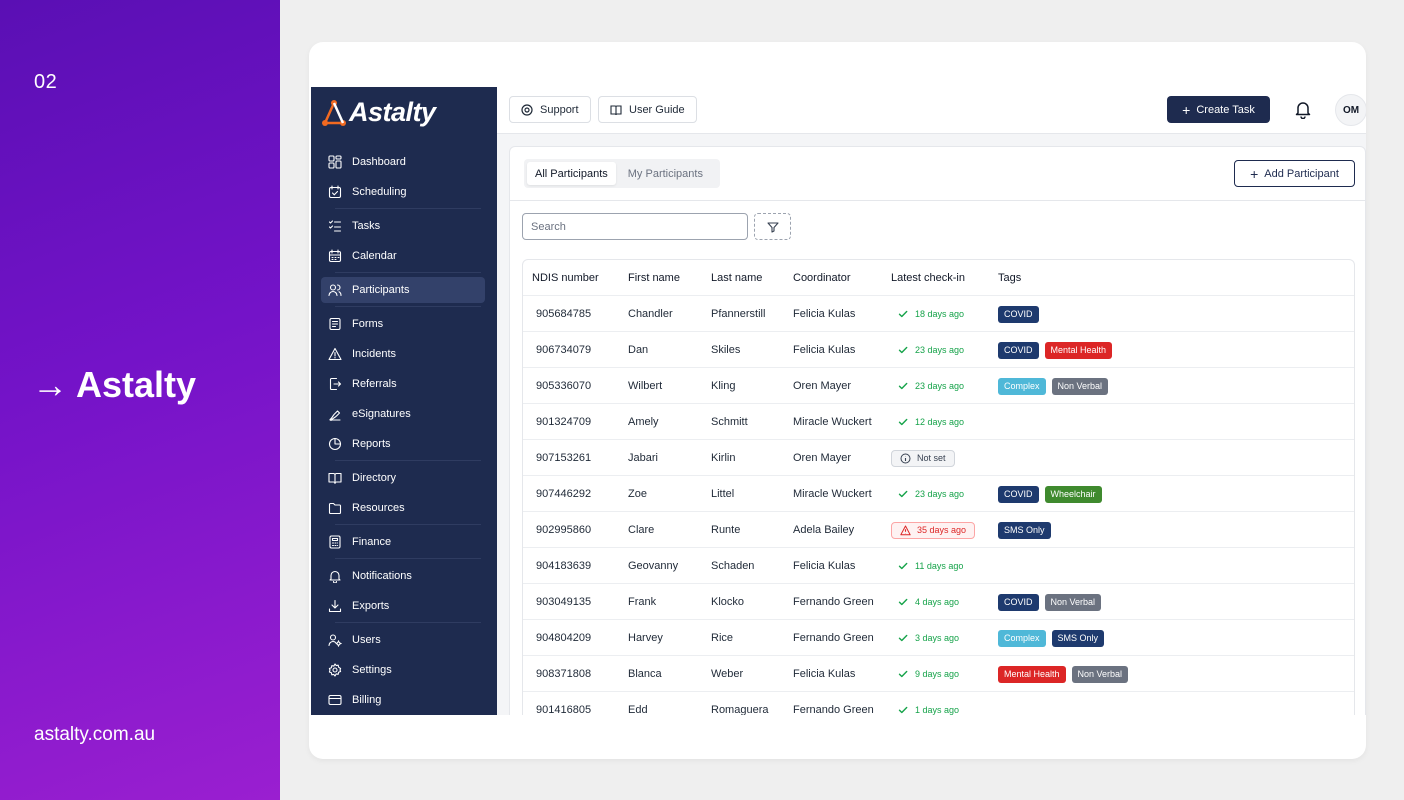  Describe the element at coordinates (654, 278) in the screenshot. I see `column-header-first-name: First name` at that location.